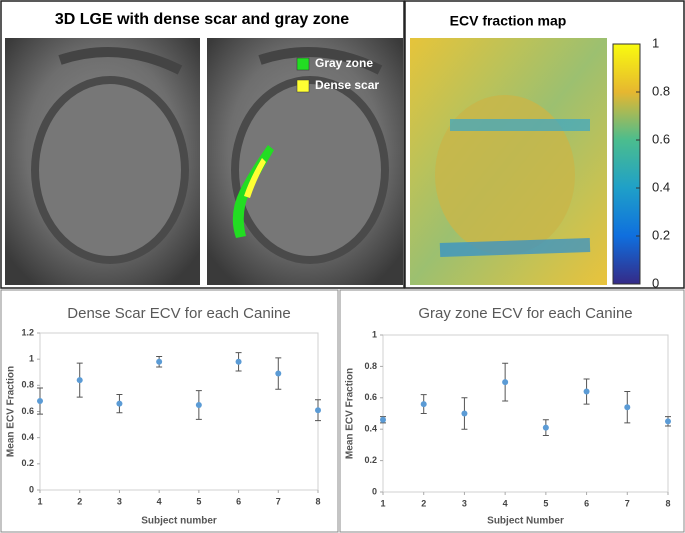 This screenshot has height=533, width=685. What do you see at coordinates (255, 178) in the screenshot?
I see `dense-scar-overlay` at bounding box center [255, 178].